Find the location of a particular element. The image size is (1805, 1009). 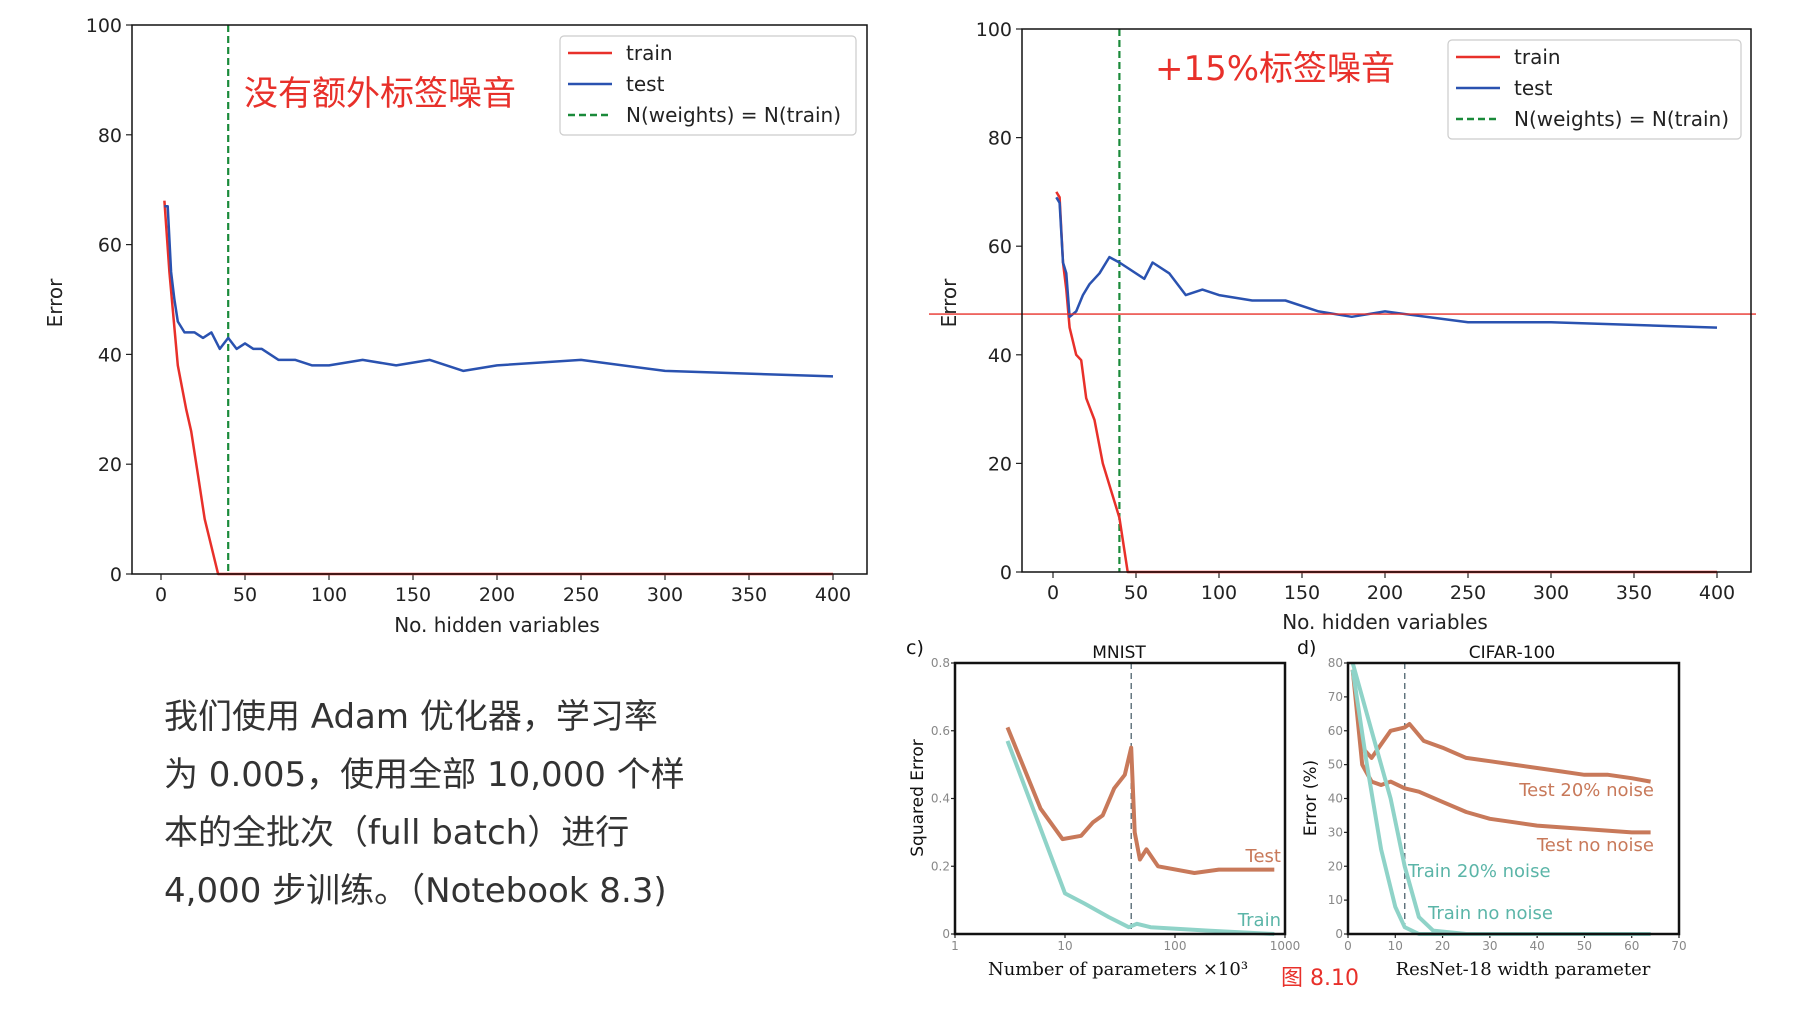

chart-d-panel-label: d) is located at coordinates (1306, 648).